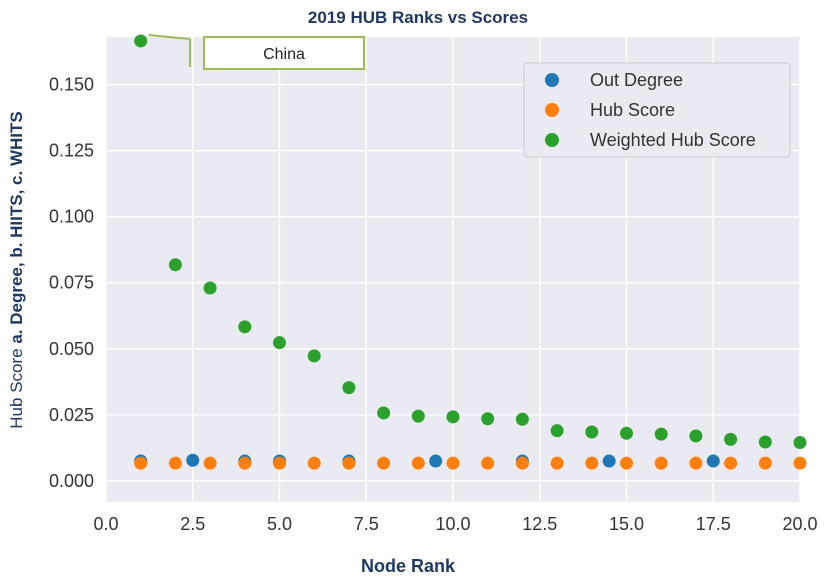 The width and height of the screenshot is (832, 578). I want to click on x-tick-label: 10.0, so click(452, 524).